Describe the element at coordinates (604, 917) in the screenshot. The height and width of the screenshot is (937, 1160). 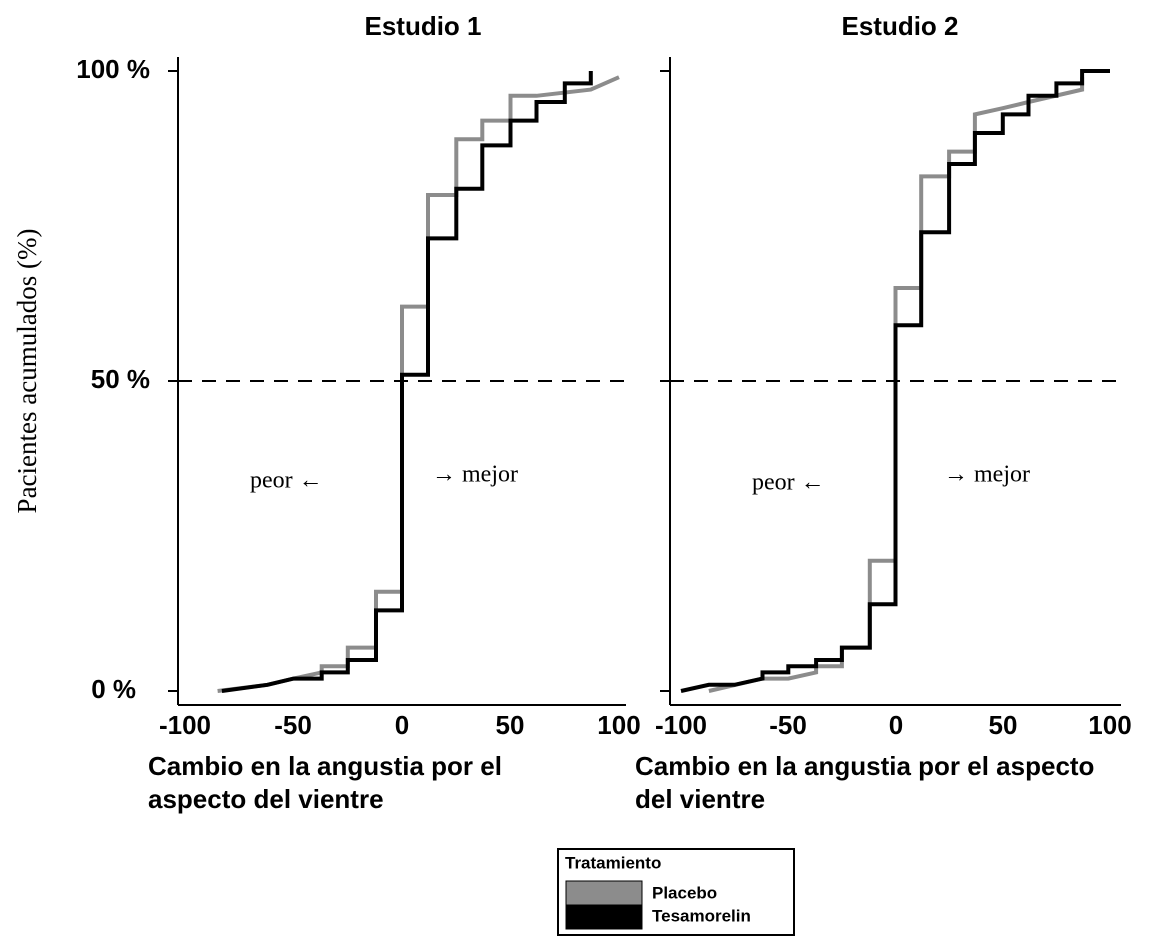
I see `legend-swatch-tesamorelin` at that location.